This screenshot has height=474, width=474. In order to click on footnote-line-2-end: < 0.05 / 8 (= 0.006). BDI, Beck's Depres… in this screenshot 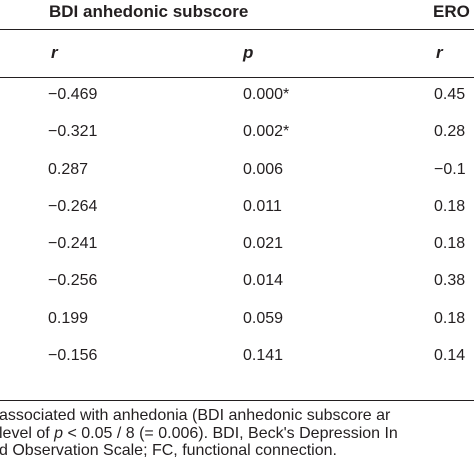, I will do `click(230, 433)`.